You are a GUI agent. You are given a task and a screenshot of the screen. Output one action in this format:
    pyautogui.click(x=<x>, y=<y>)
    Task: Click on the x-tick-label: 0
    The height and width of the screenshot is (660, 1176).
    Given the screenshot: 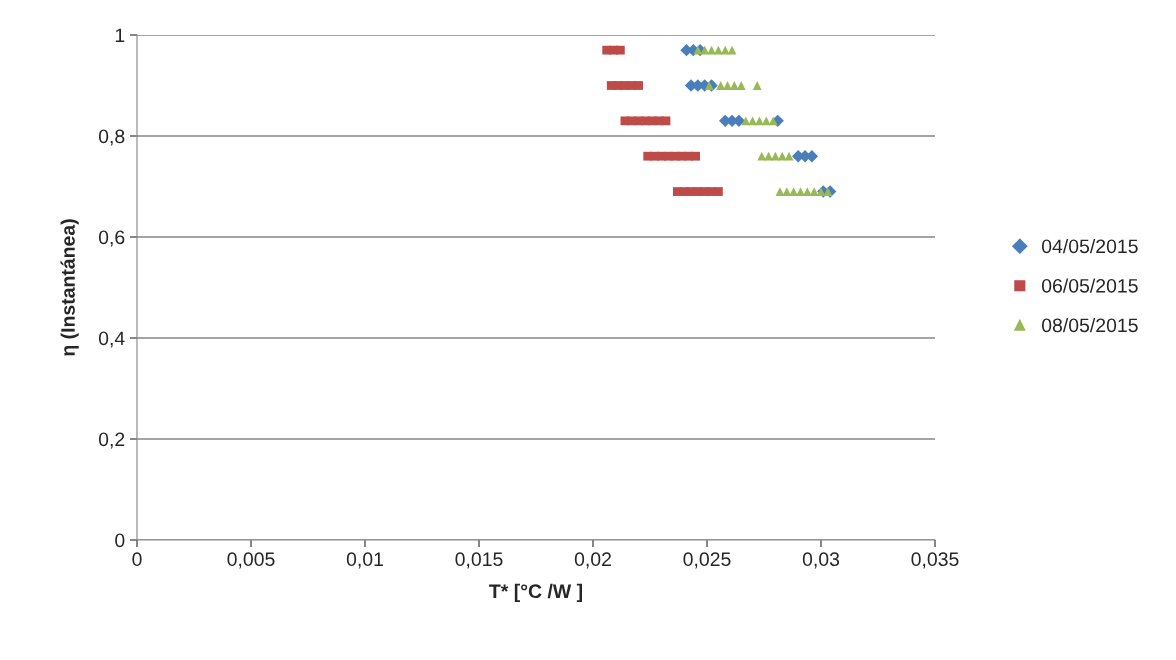 What is the action you would take?
    pyautogui.click(x=137, y=559)
    